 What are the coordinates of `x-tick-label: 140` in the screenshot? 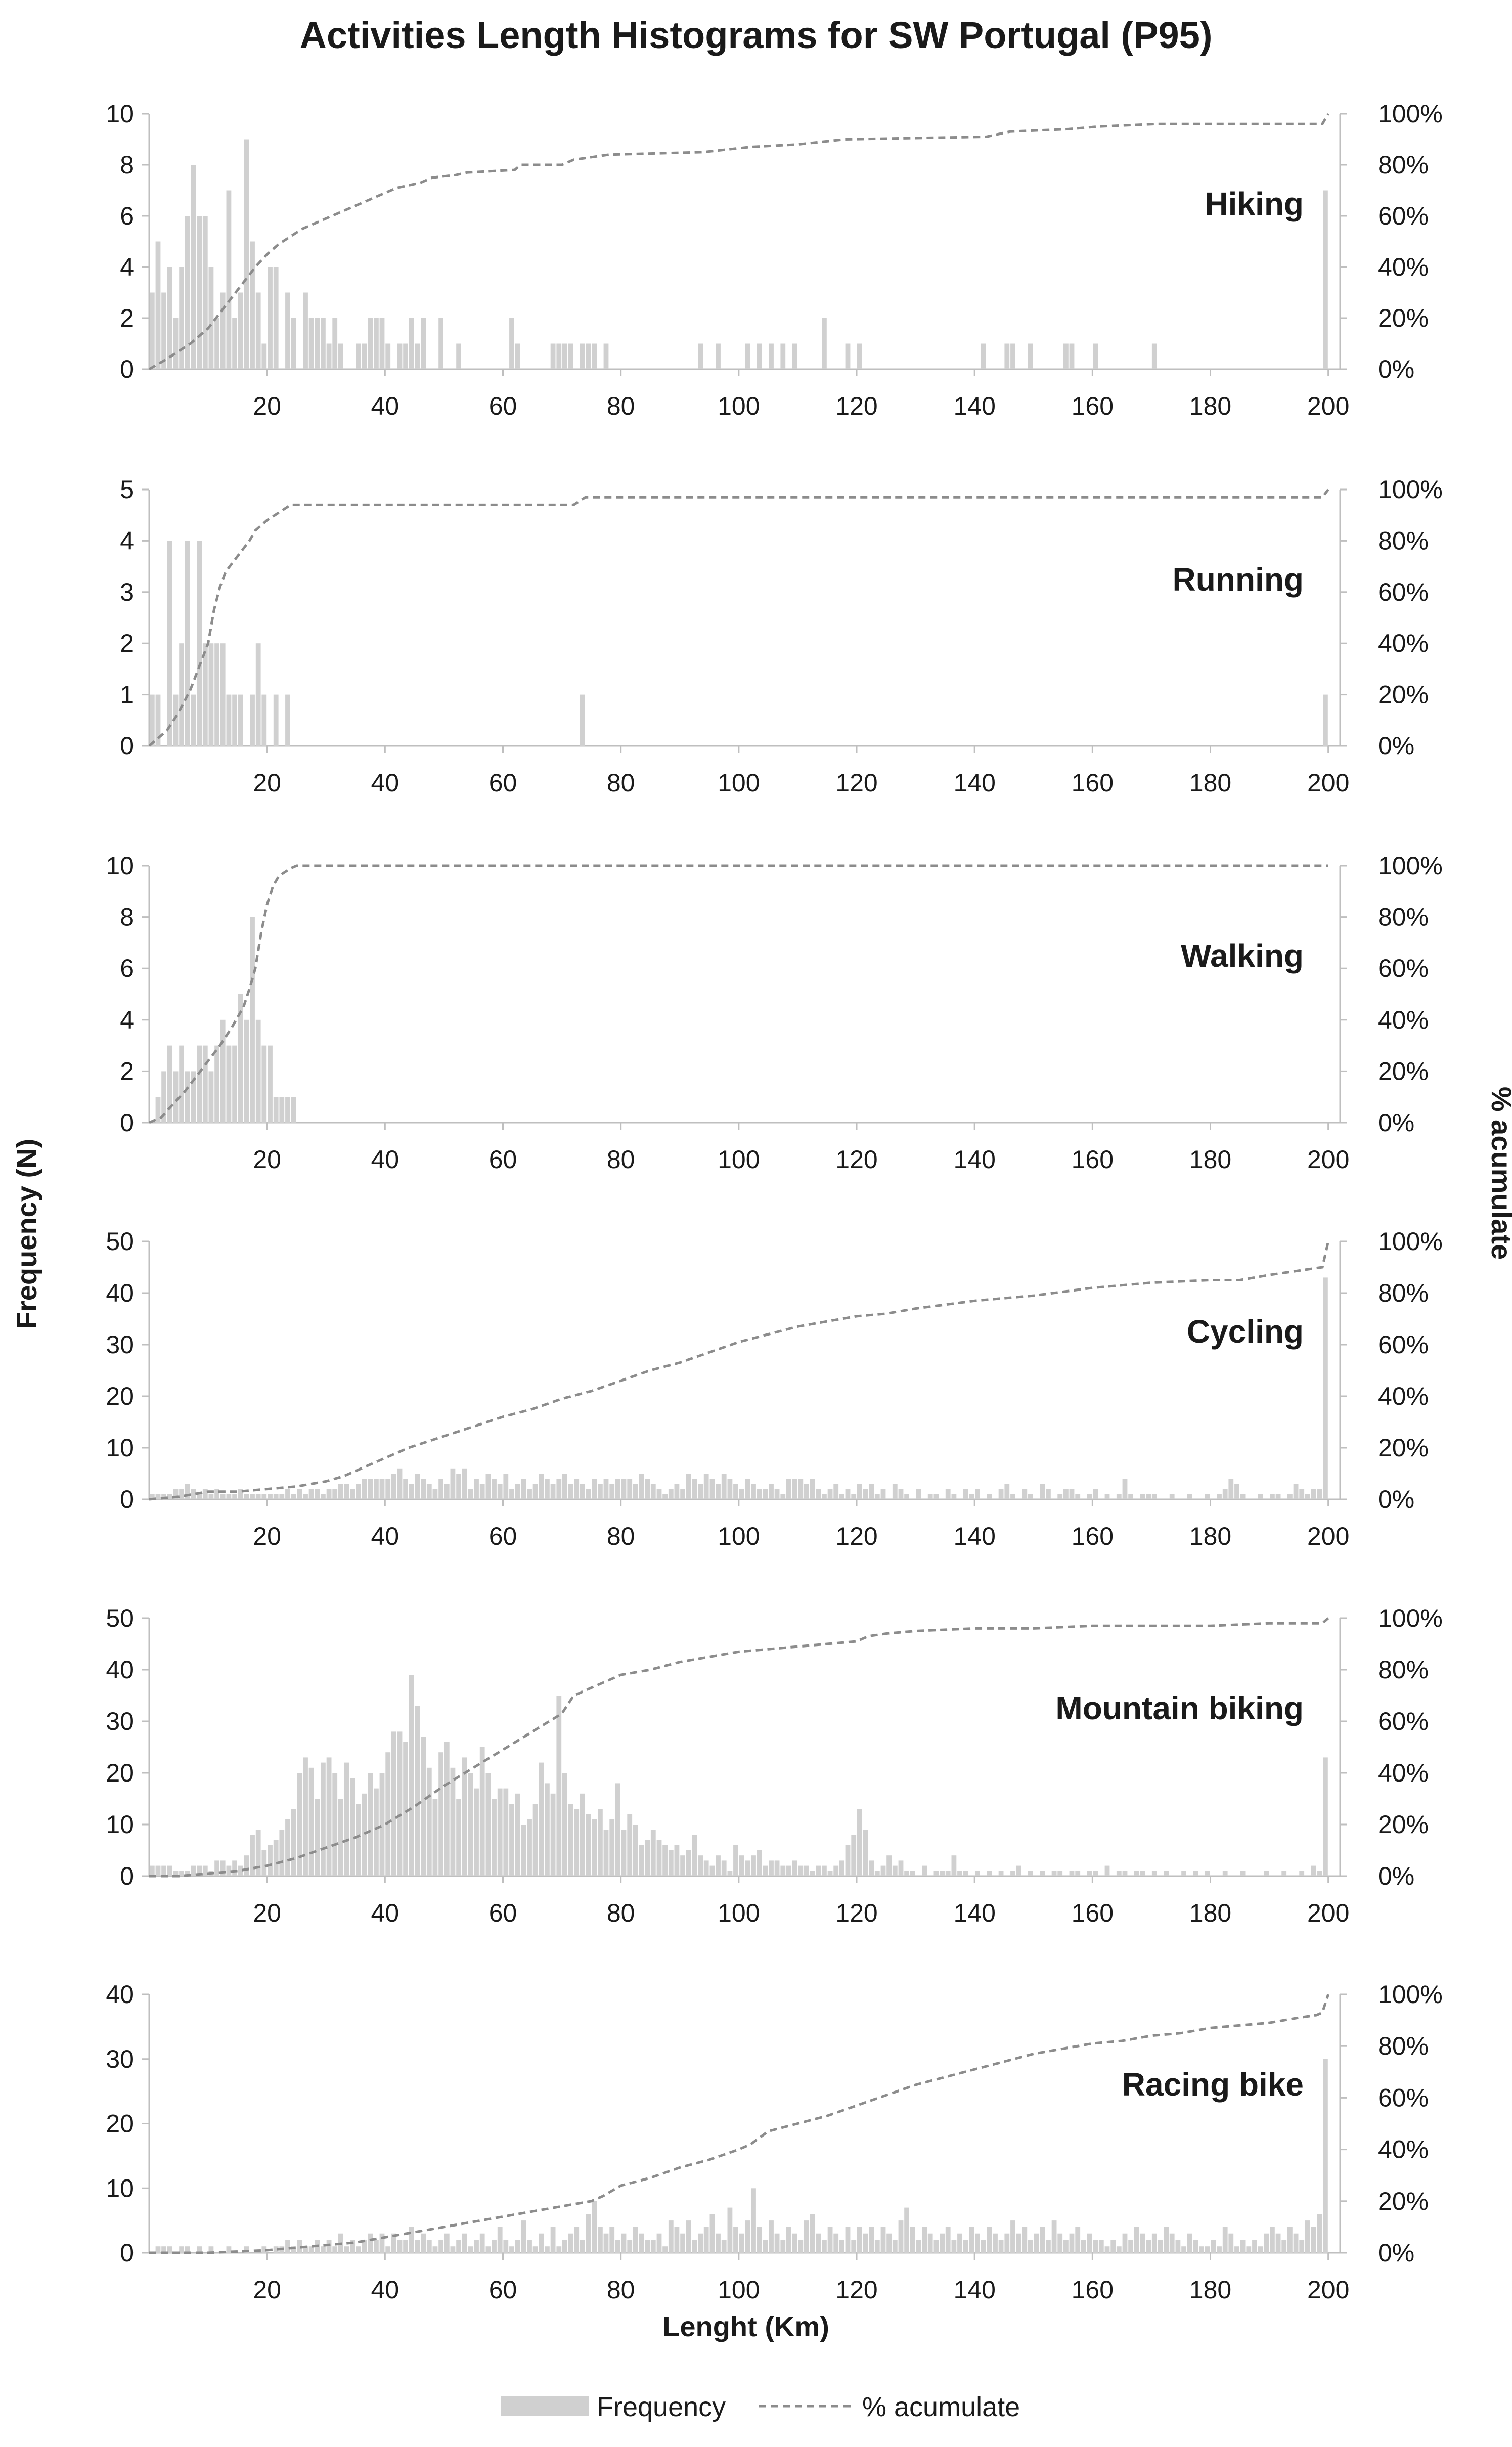 It's located at (974, 406).